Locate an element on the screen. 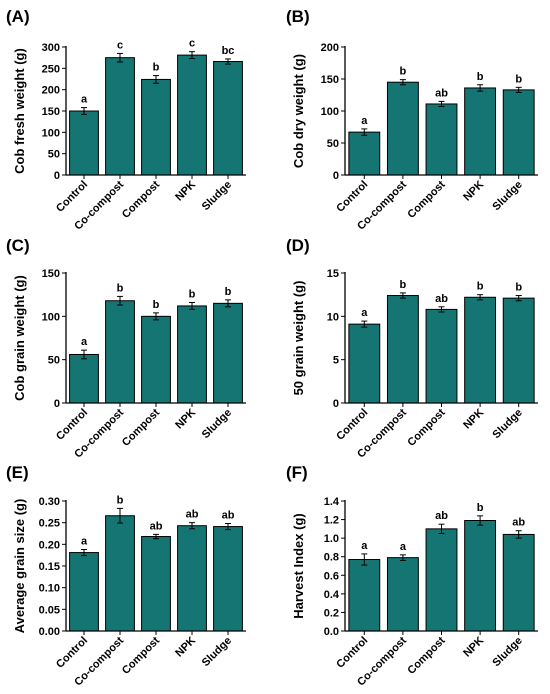  y-tick-label: 1.4 is located at coordinates (332, 502).